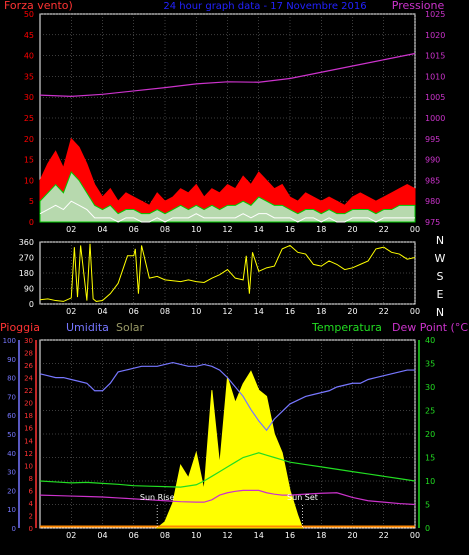 The image size is (469, 555). Describe the element at coordinates (29, 118) in the screenshot. I see `y-tick-label-left: 25` at that location.